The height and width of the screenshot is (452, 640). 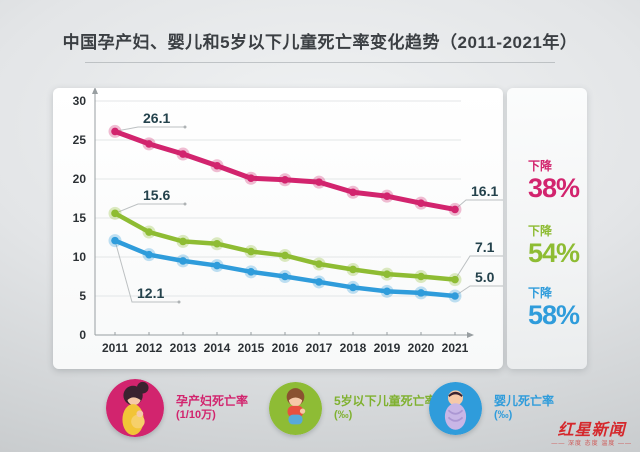 I want to click on svg-text: 2019, so click(x=387, y=348).